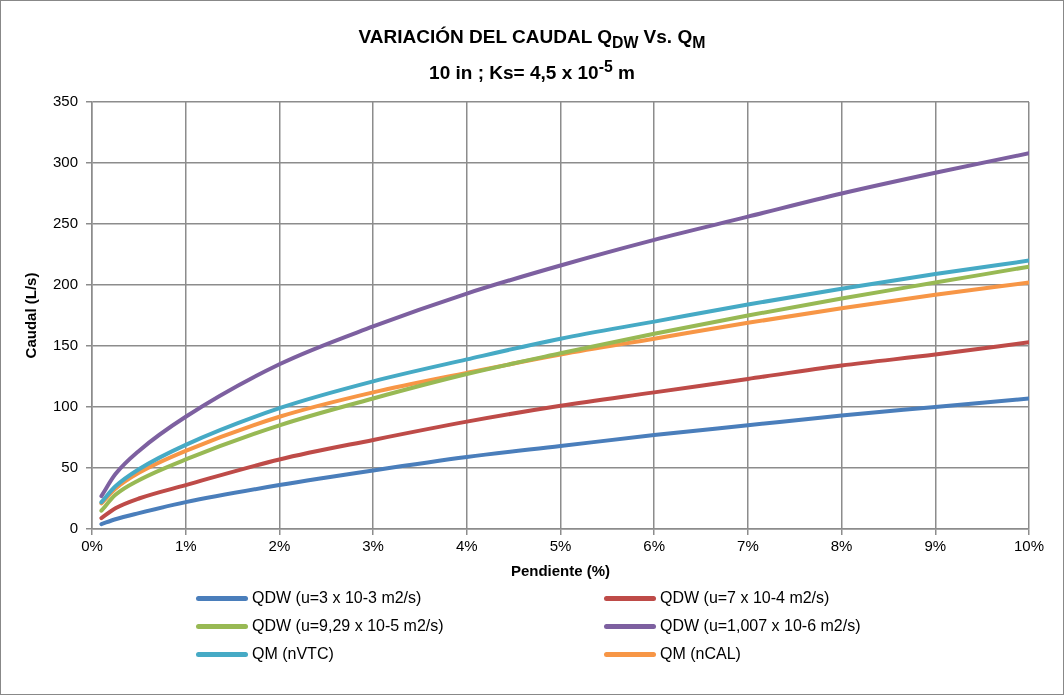 This screenshot has width=1064, height=695. I want to click on x-tick-label: 1%, so click(185, 546).